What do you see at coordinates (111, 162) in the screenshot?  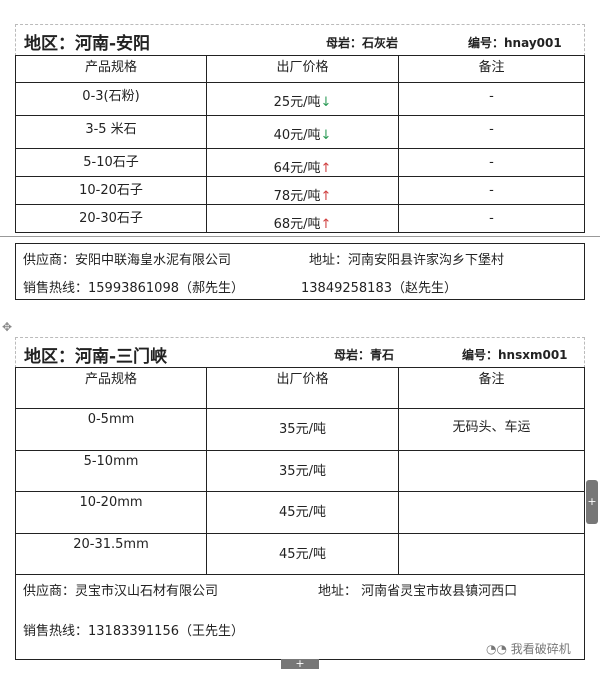 I see `spec-cell: 5-10石子` at bounding box center [111, 162].